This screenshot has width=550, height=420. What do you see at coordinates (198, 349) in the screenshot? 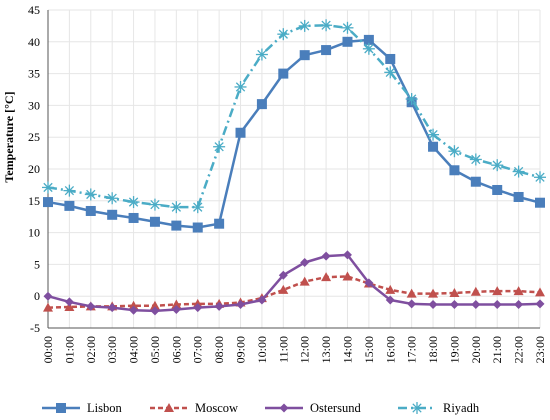
I see `x-tick-label: 07:00` at bounding box center [198, 349].